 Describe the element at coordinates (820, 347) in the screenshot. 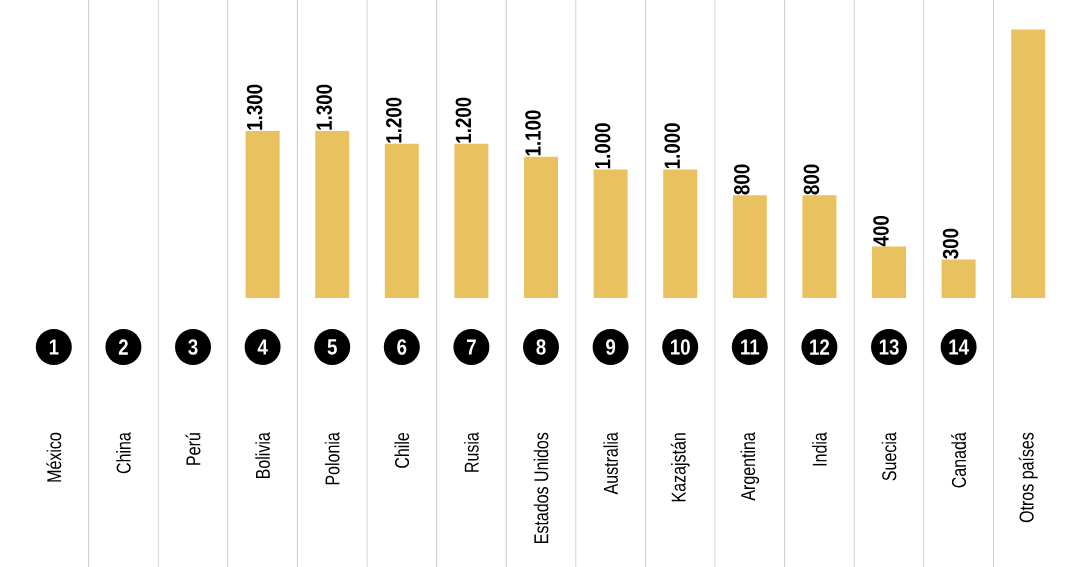

I see `text: 12` at that location.